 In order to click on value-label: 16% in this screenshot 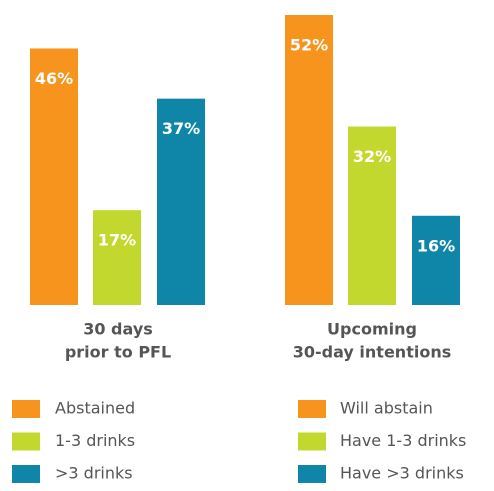, I will do `click(436, 245)`.